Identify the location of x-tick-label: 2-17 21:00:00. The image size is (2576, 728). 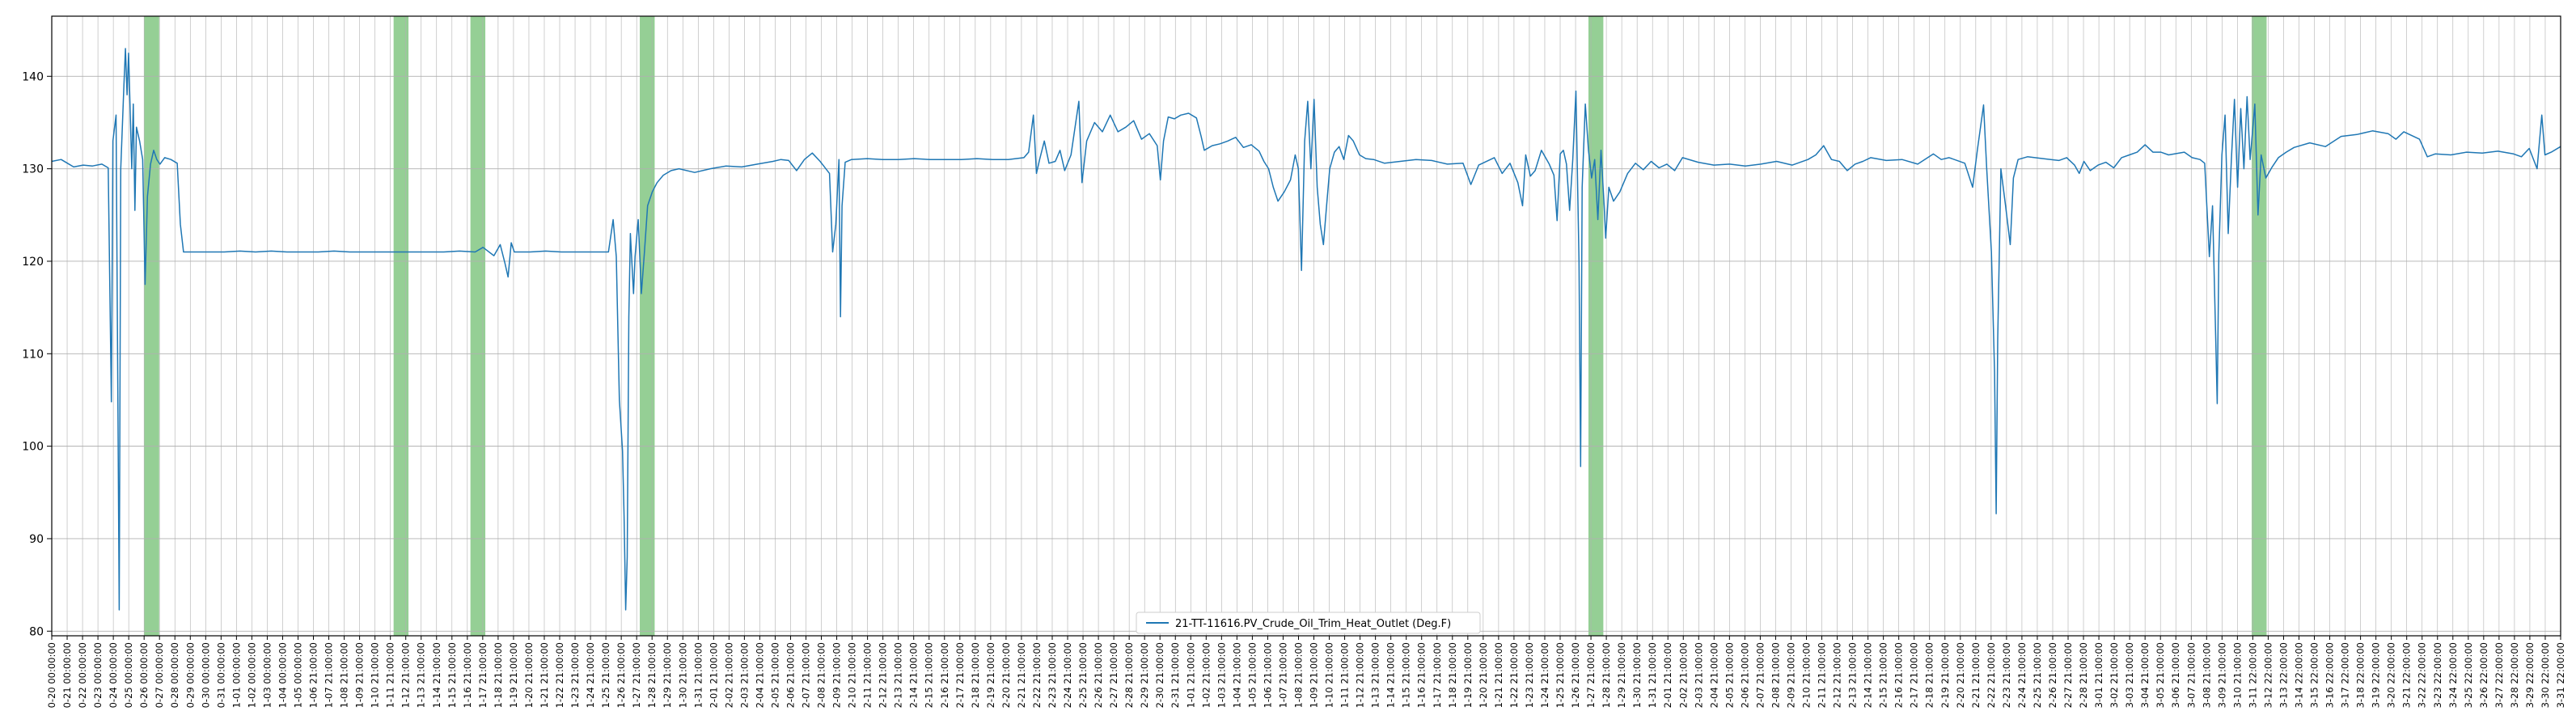
(960, 675).